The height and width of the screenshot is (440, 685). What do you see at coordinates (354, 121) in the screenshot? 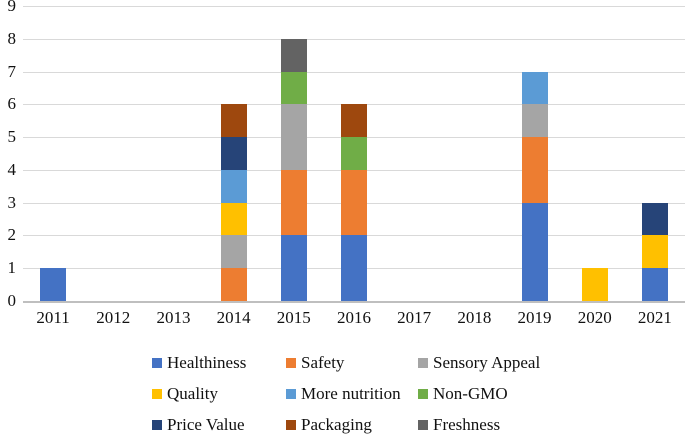
I see `bar-segment-packaging-2016` at bounding box center [354, 121].